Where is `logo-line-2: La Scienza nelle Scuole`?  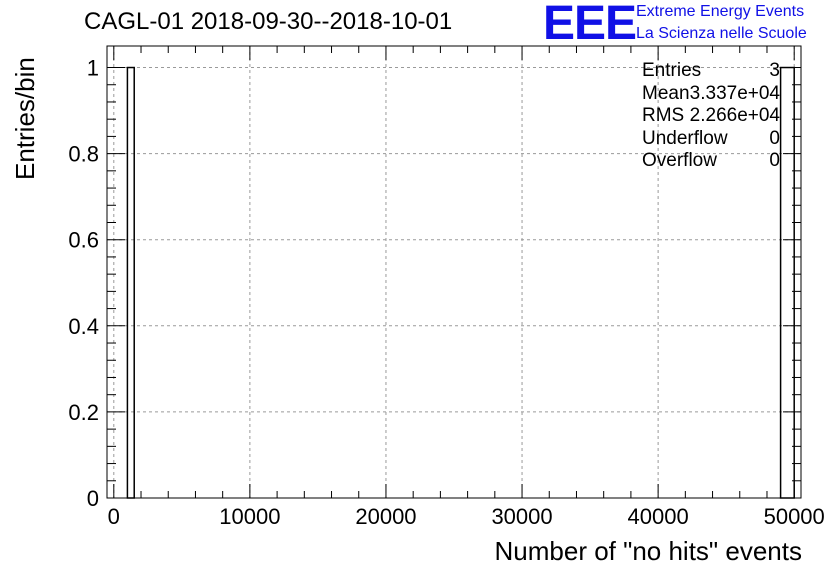 logo-line-2: La Scienza nelle Scuole is located at coordinates (721, 33).